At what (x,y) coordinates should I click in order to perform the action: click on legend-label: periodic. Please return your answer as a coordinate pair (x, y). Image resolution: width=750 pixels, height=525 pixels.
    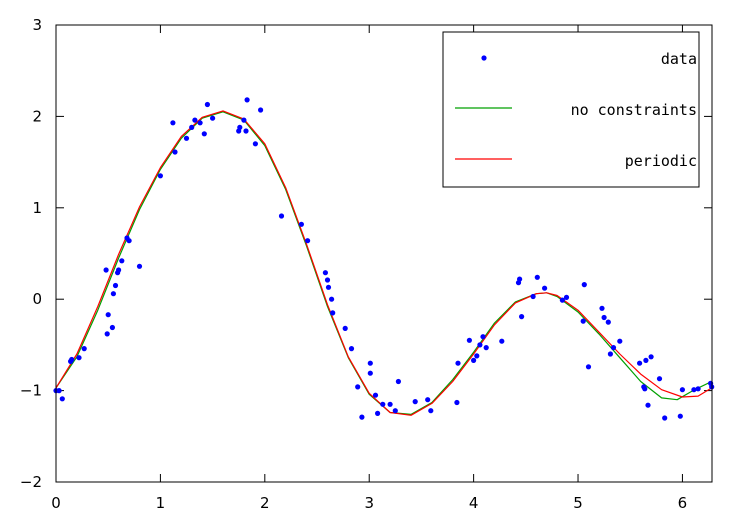
    Looking at the image, I should click on (661, 161).